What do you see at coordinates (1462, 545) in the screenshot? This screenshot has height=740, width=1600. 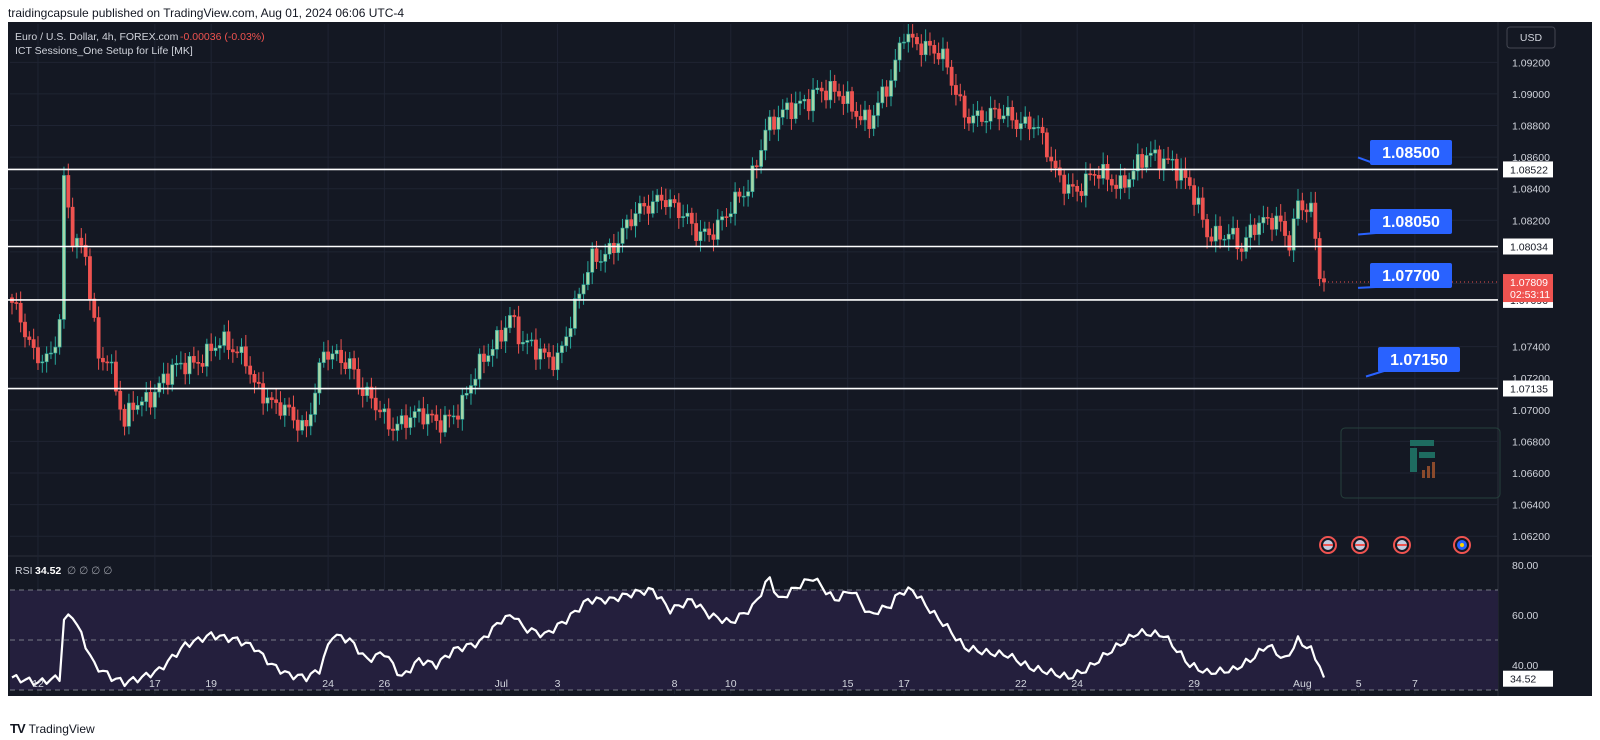 I see `economic-event-flag-icon` at bounding box center [1462, 545].